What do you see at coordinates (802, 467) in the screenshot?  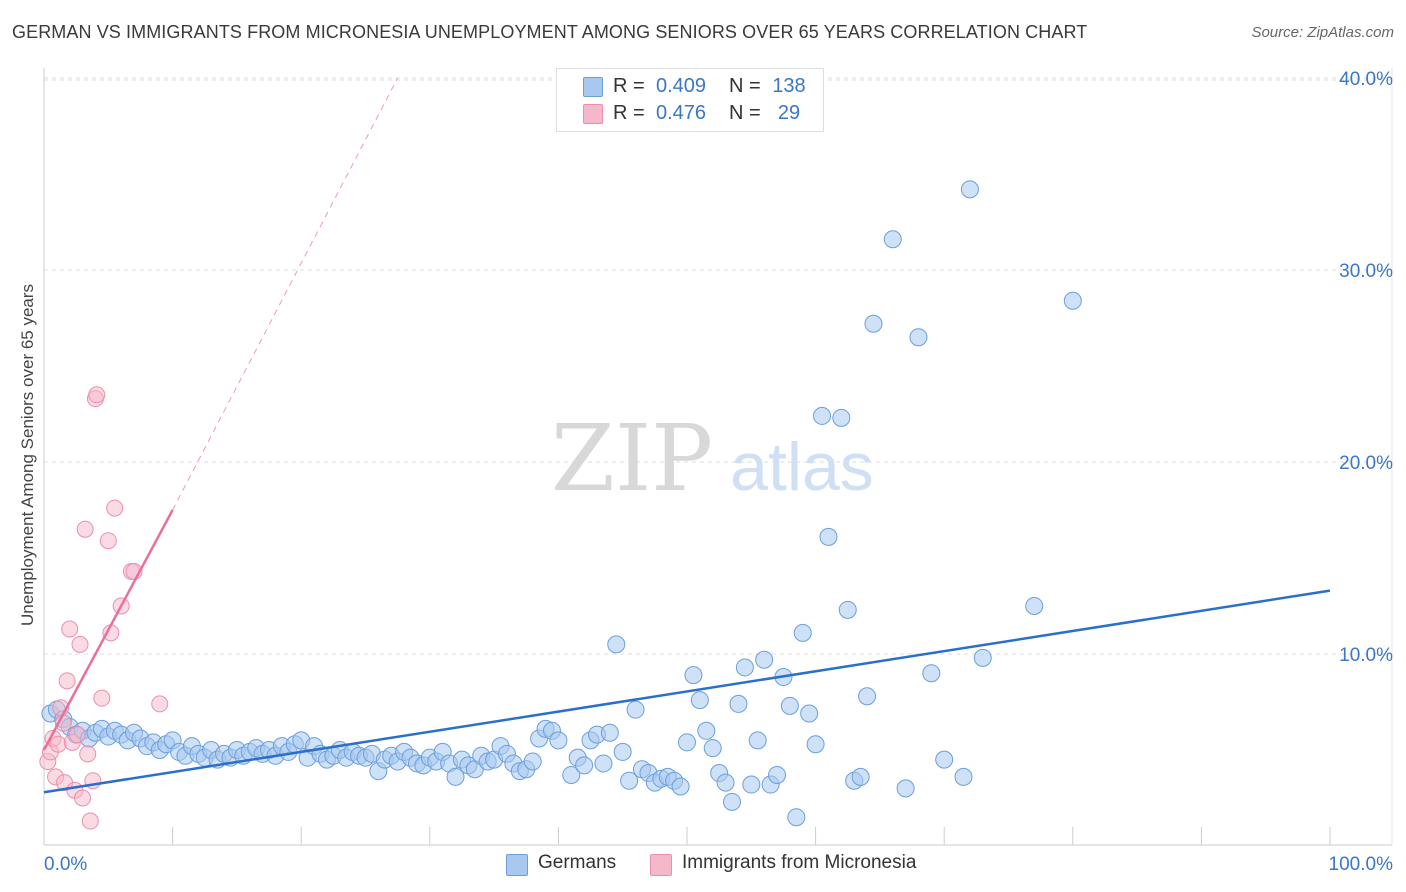 I see `watermark-atlas: atlas` at bounding box center [802, 467].